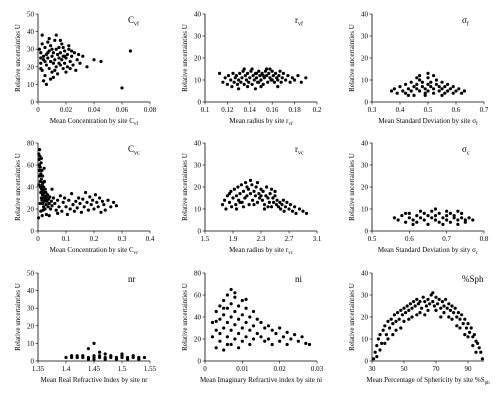 Image resolution: width=500 pixels, height=400 pixels. I want to click on x-tick-label: 2.7, so click(289, 239).